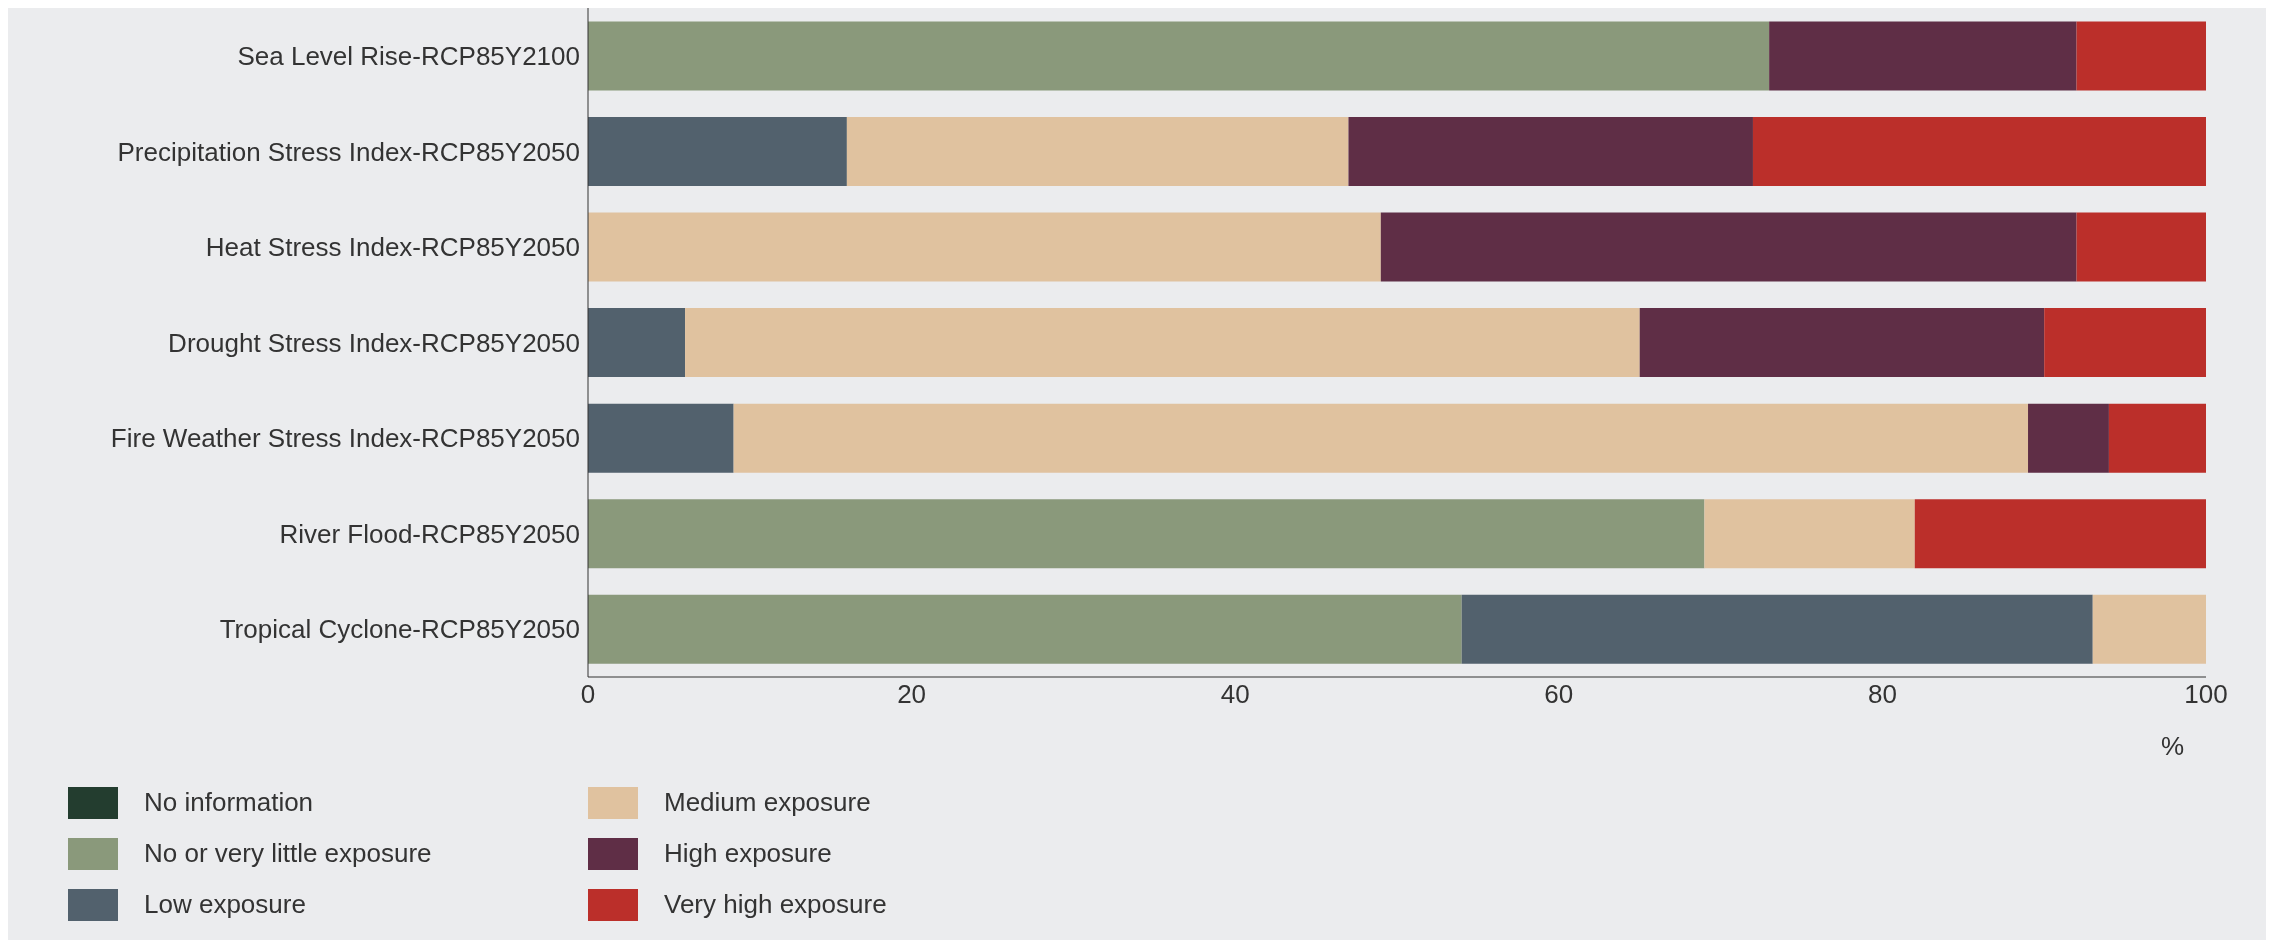 The image size is (2274, 948). I want to click on y-tick-label: Heat Stress Index-RCP85Y2050, so click(392, 247).